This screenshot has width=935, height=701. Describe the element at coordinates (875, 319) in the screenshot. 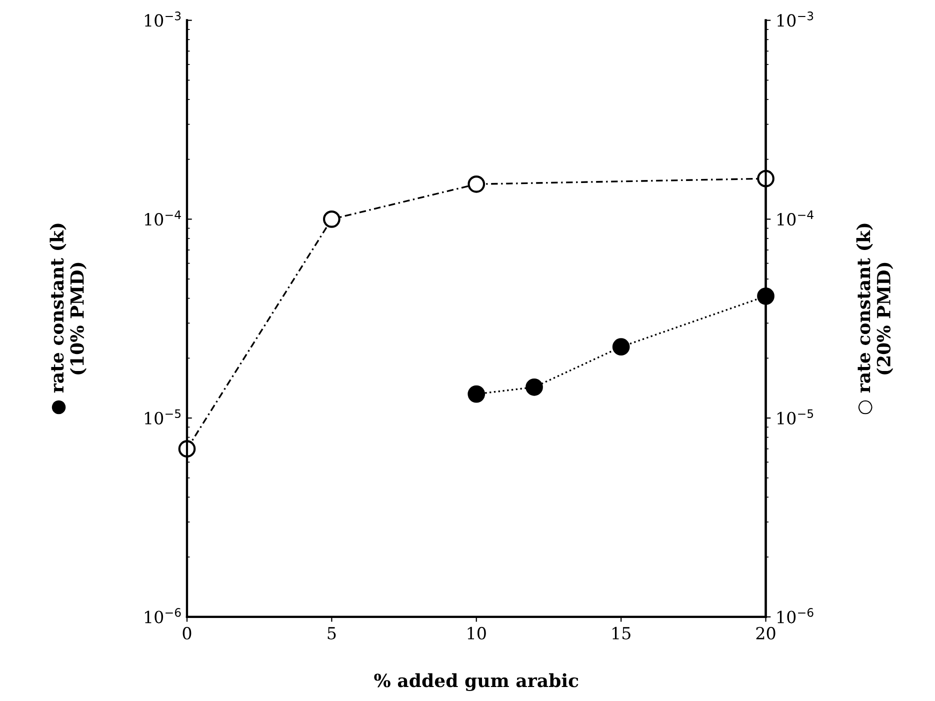

I see `y2-axis-title: ○ rate constant (k) (20% PMD)` at that location.